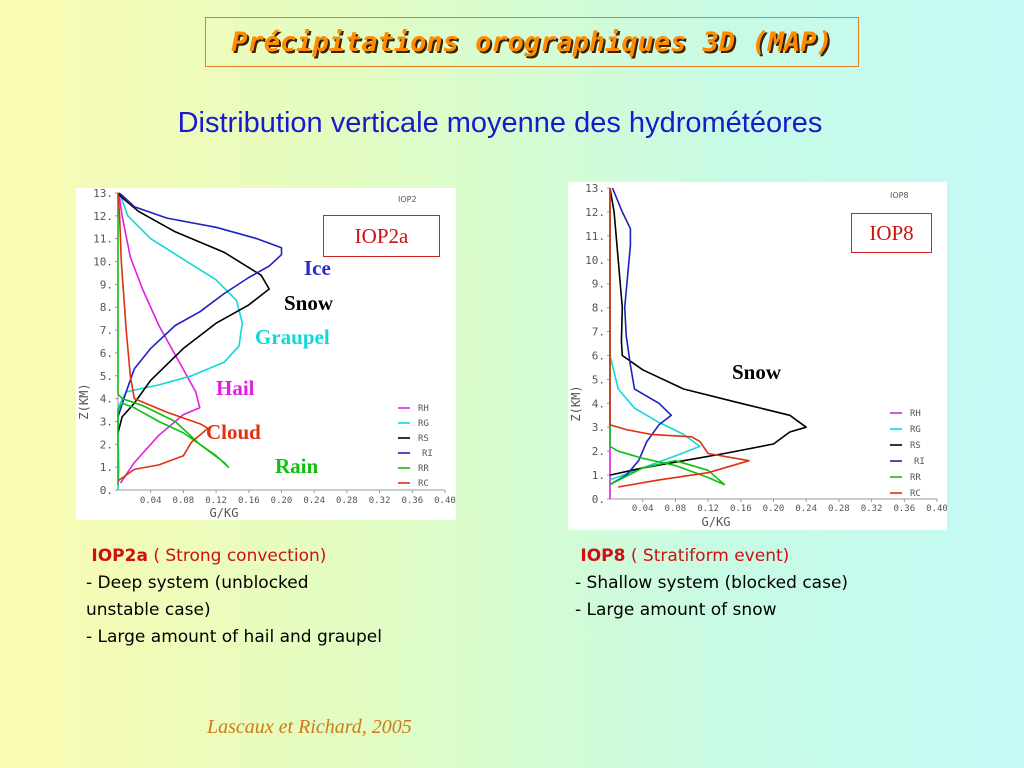  What do you see at coordinates (872, 509) in the screenshot?
I see `x-tick-label: 0.32` at bounding box center [872, 509].